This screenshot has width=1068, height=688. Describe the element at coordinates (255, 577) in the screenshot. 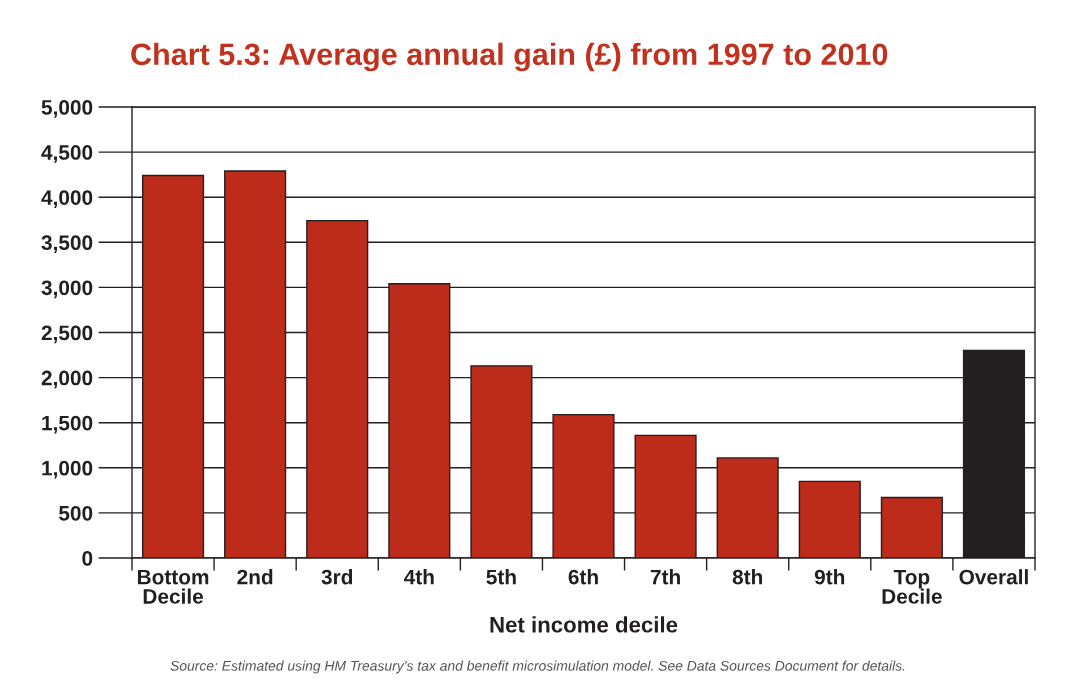

I see `x-tick-label: 2nd` at that location.